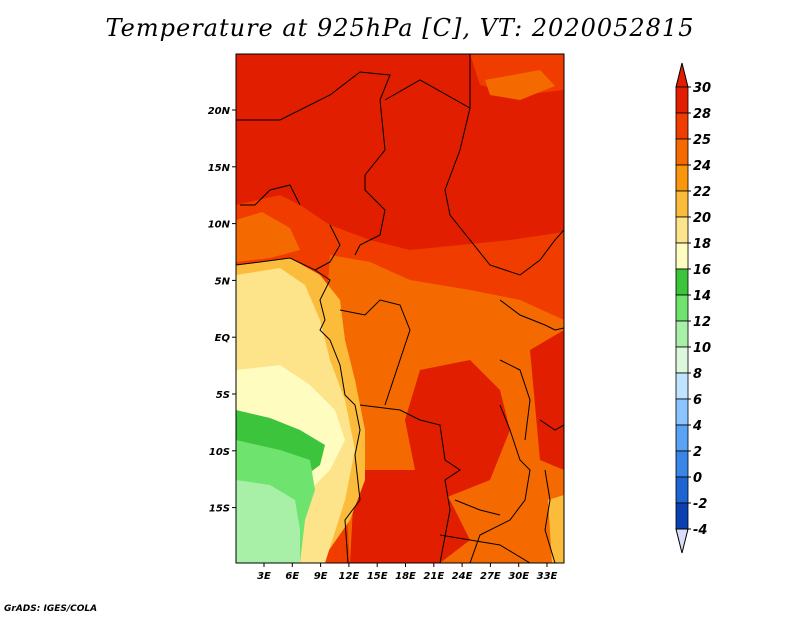 The image size is (800, 618). Describe the element at coordinates (51, 609) in the screenshot. I see `grads-credit: GrADS: IGES/COLA` at that location.